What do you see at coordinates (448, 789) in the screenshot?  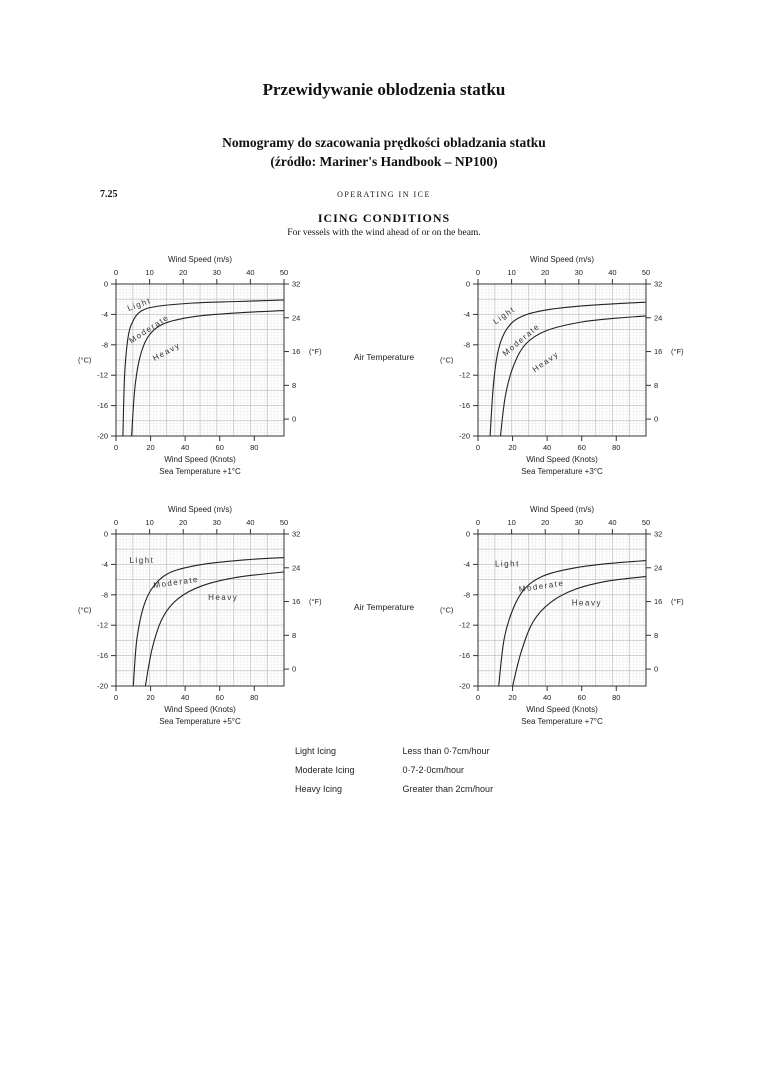 I see `legend-value: Greater than 2cm/hour` at bounding box center [448, 789].